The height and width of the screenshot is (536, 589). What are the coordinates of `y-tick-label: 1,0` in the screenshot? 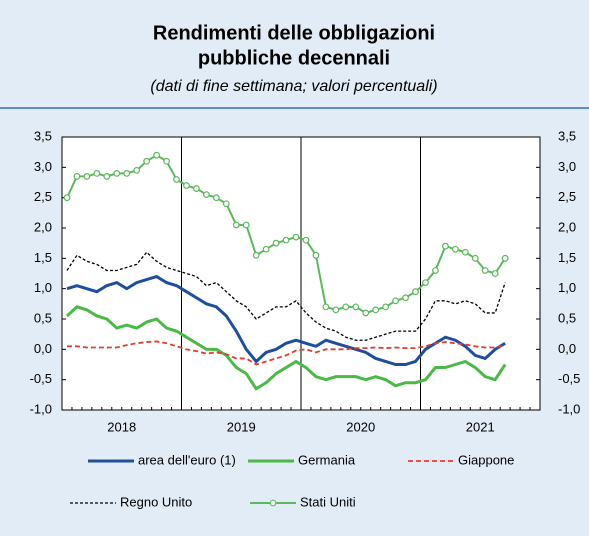 It's located at (43, 287).